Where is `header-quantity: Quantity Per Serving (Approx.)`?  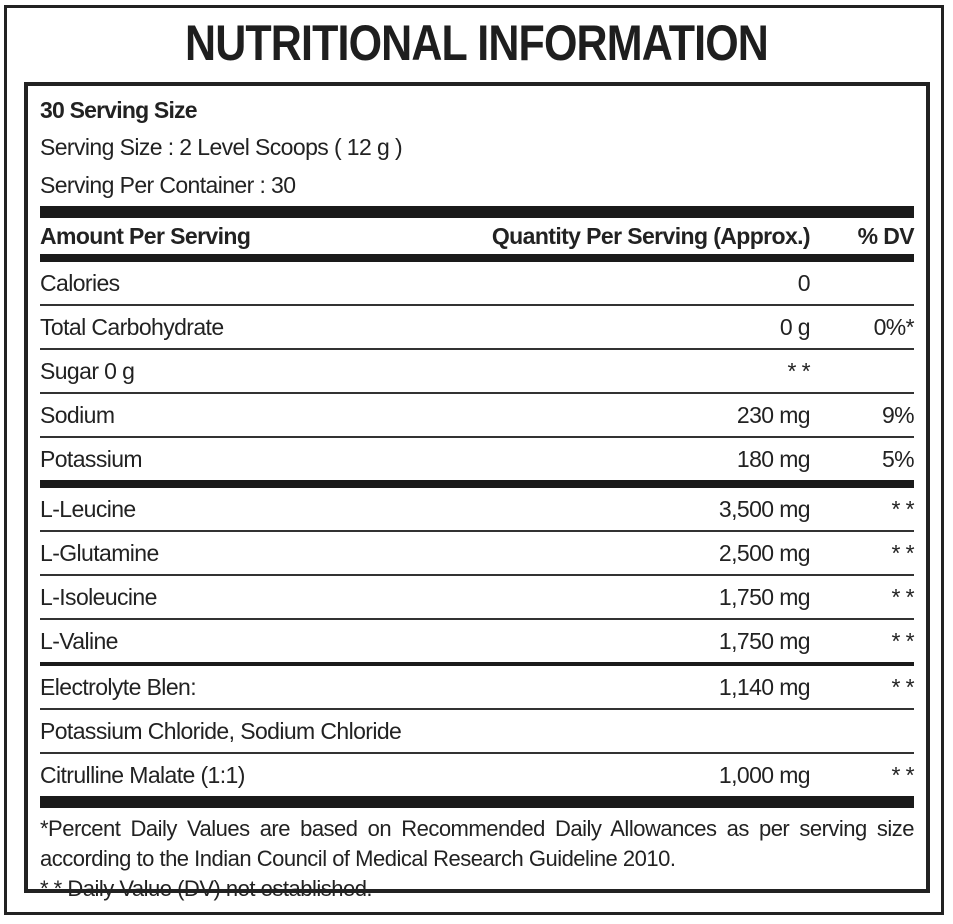 header-quantity: Quantity Per Serving (Approx.) is located at coordinates (651, 235).